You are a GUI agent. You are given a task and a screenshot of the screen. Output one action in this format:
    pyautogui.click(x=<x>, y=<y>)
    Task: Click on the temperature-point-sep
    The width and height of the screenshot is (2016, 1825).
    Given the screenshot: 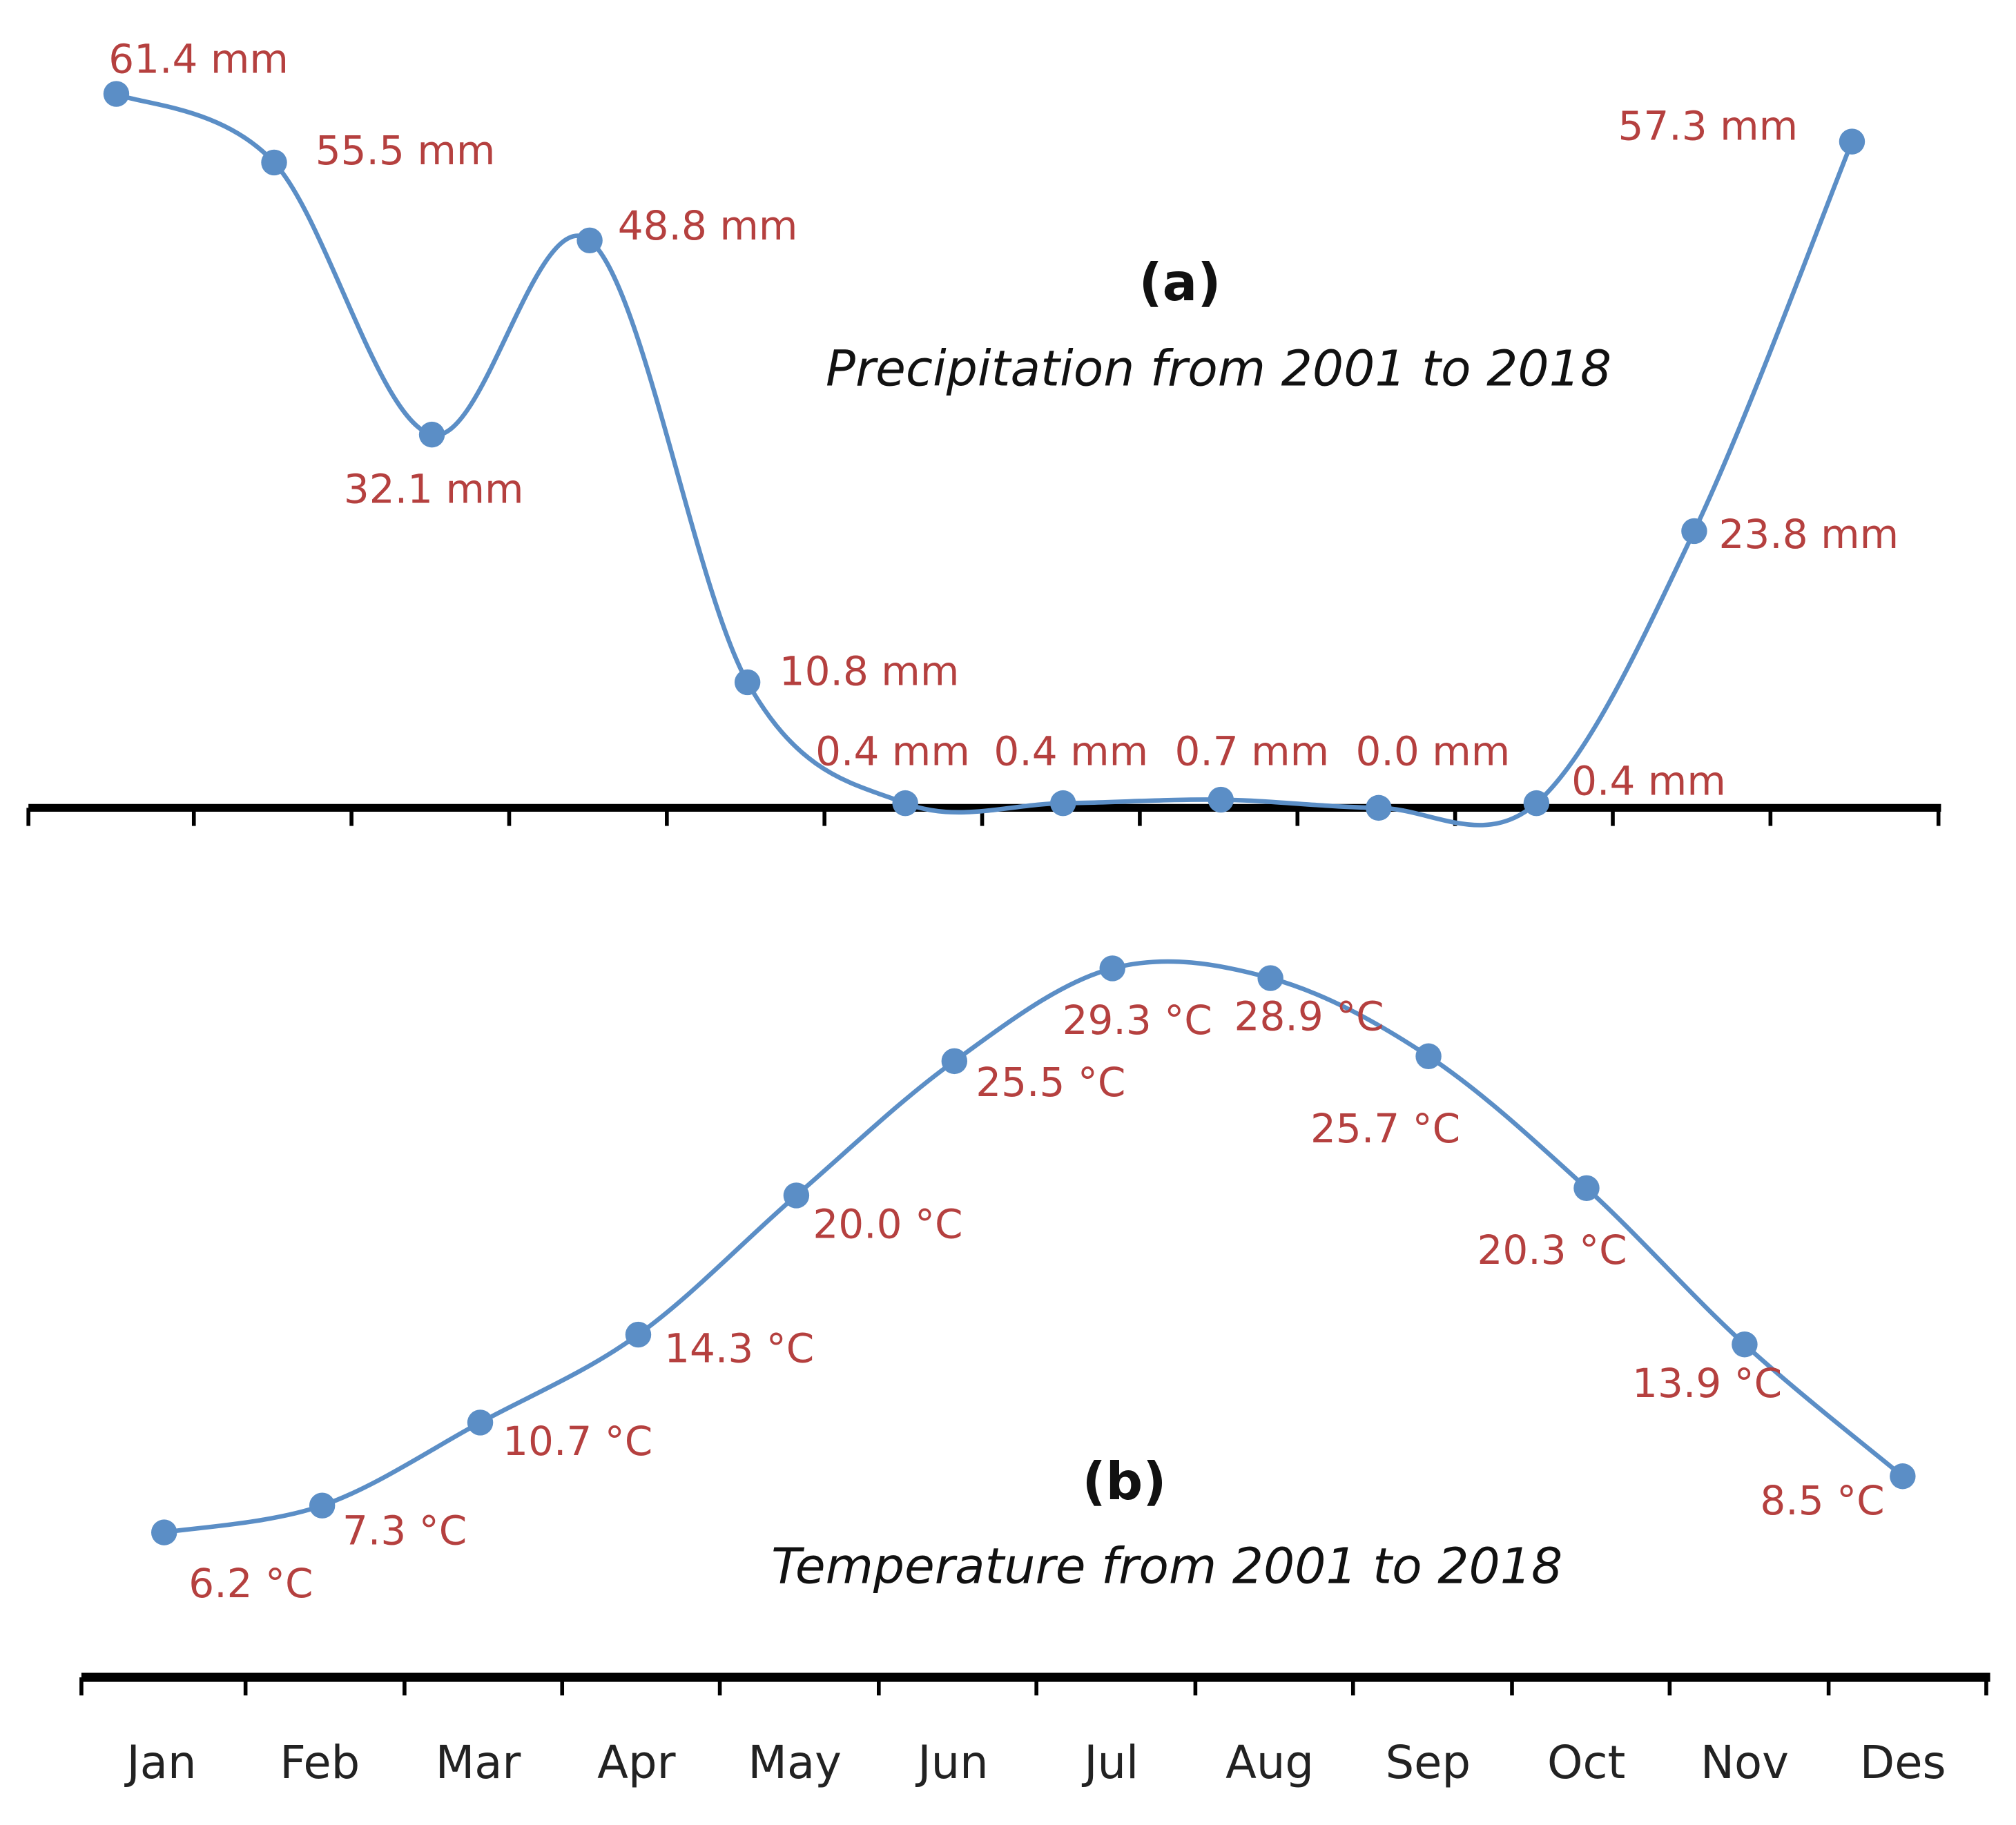 What is the action you would take?
    pyautogui.click(x=1429, y=1056)
    